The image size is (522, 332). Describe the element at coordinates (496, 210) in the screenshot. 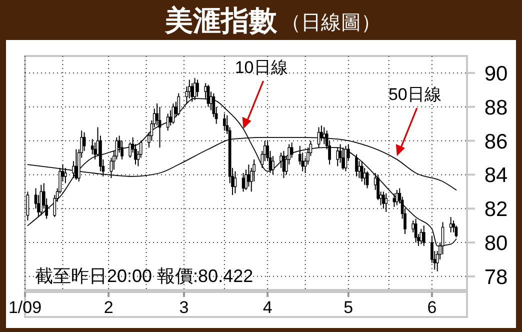

I see `y-tick-label: 82` at that location.